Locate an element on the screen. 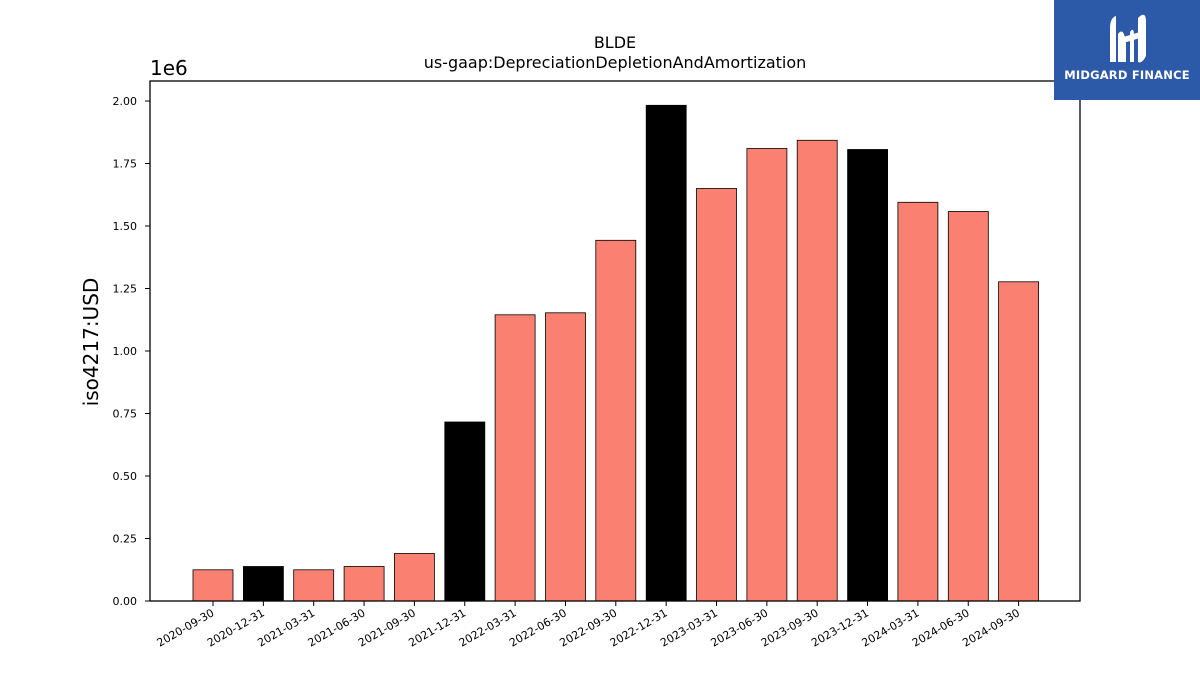 Image resolution: width=1200 pixels, height=675 pixels. y-tick-label: 1.75 is located at coordinates (125, 164).